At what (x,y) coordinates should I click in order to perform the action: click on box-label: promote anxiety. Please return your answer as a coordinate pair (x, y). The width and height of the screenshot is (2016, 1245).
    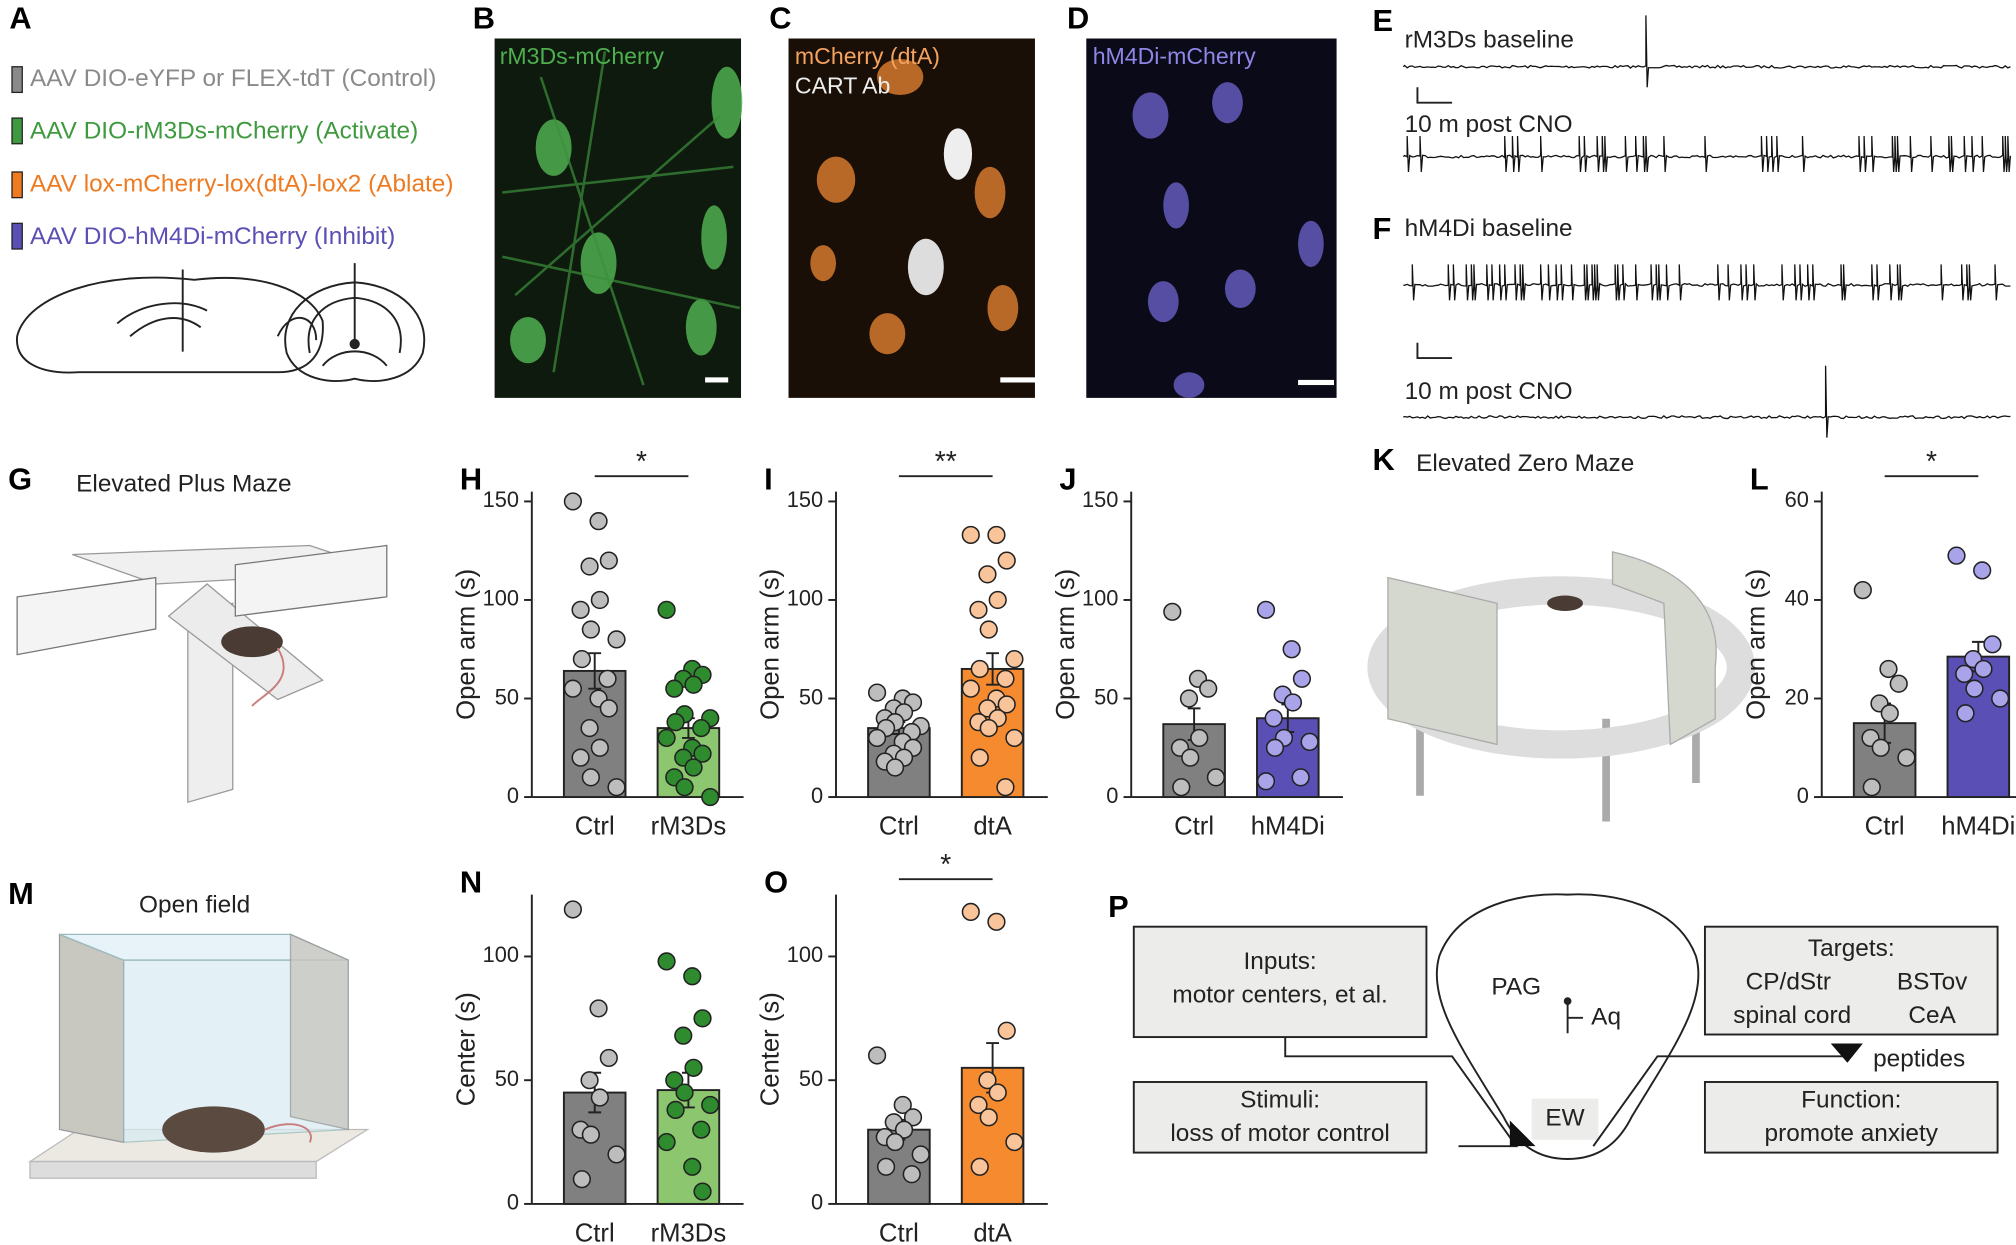
    Looking at the image, I should click on (1852, 1133).